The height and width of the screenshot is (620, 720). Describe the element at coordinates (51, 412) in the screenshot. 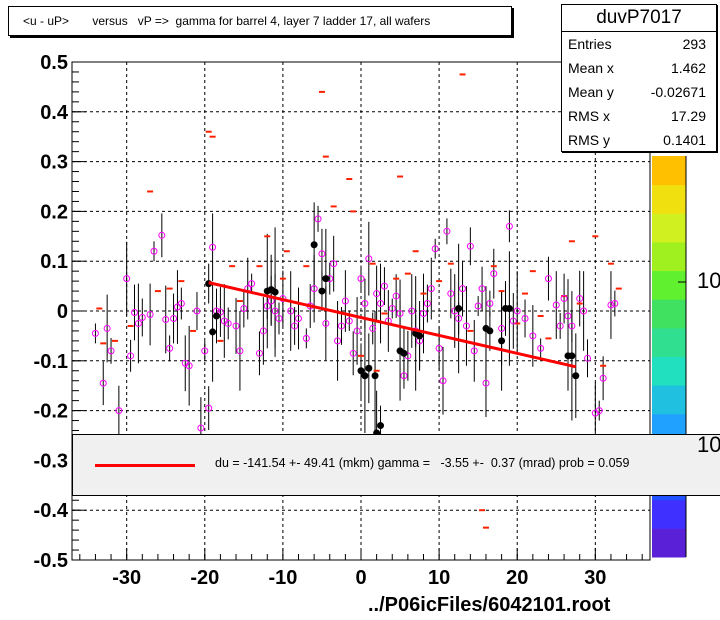

I see `y-tick-label: -0.2` at that location.